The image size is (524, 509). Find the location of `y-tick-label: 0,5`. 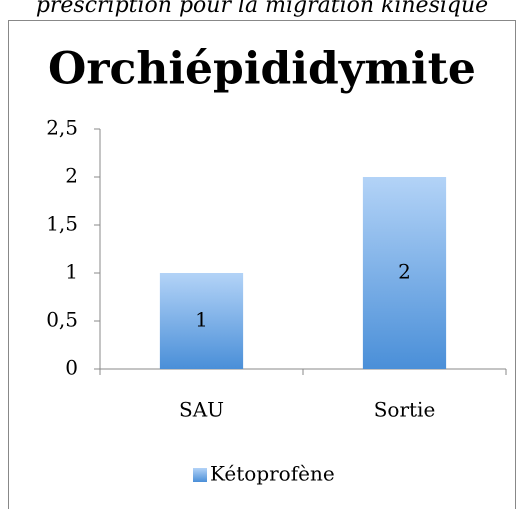

y-tick-label: 0,5 is located at coordinates (62, 320).